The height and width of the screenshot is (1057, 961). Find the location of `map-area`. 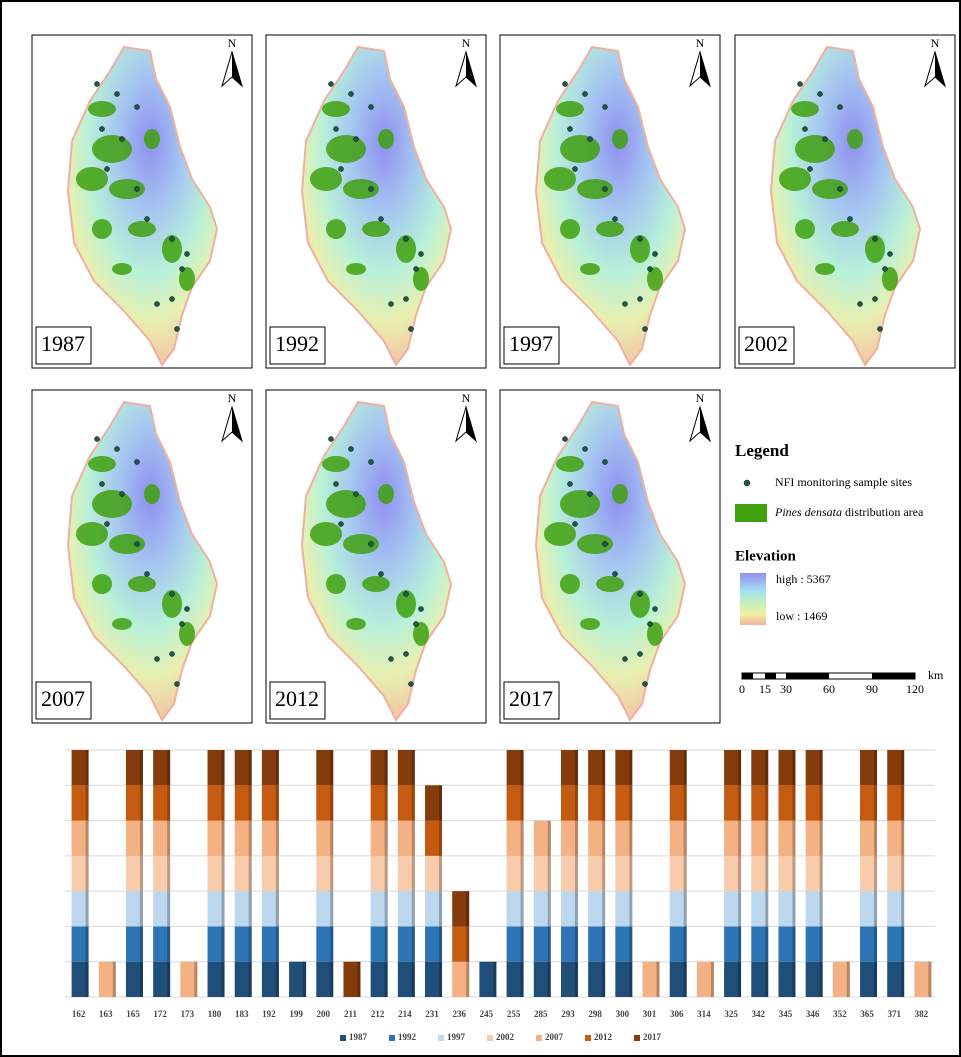

map-area is located at coordinates (376, 206).